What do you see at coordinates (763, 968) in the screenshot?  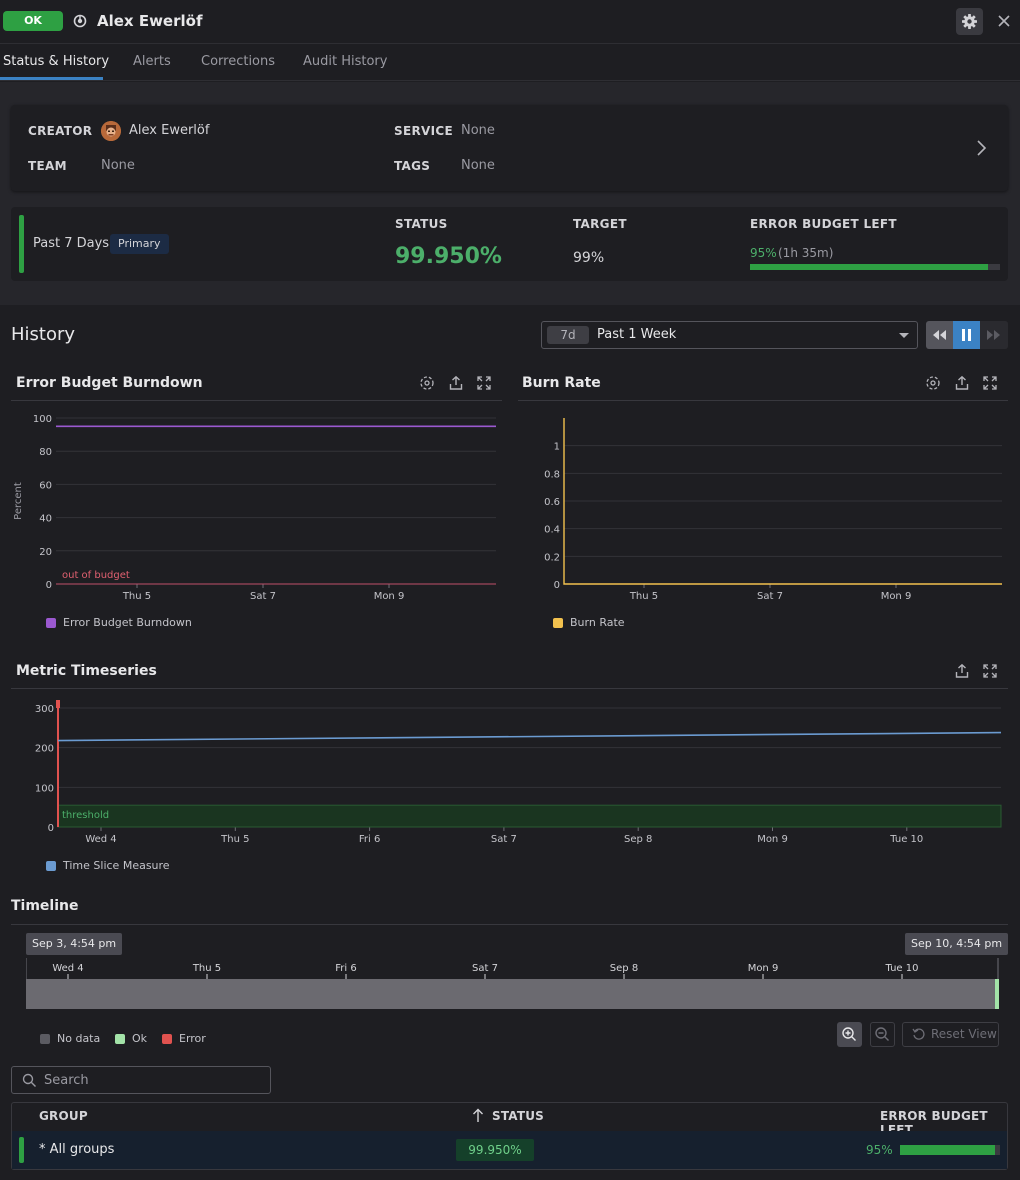 I see `timeline-tick-label: Mon 9` at bounding box center [763, 968].